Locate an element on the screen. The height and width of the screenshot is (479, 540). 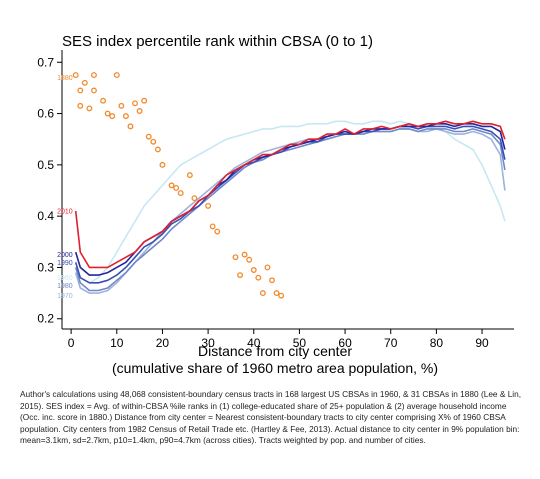
x-tick-label: 70 is located at coordinates (391, 343).